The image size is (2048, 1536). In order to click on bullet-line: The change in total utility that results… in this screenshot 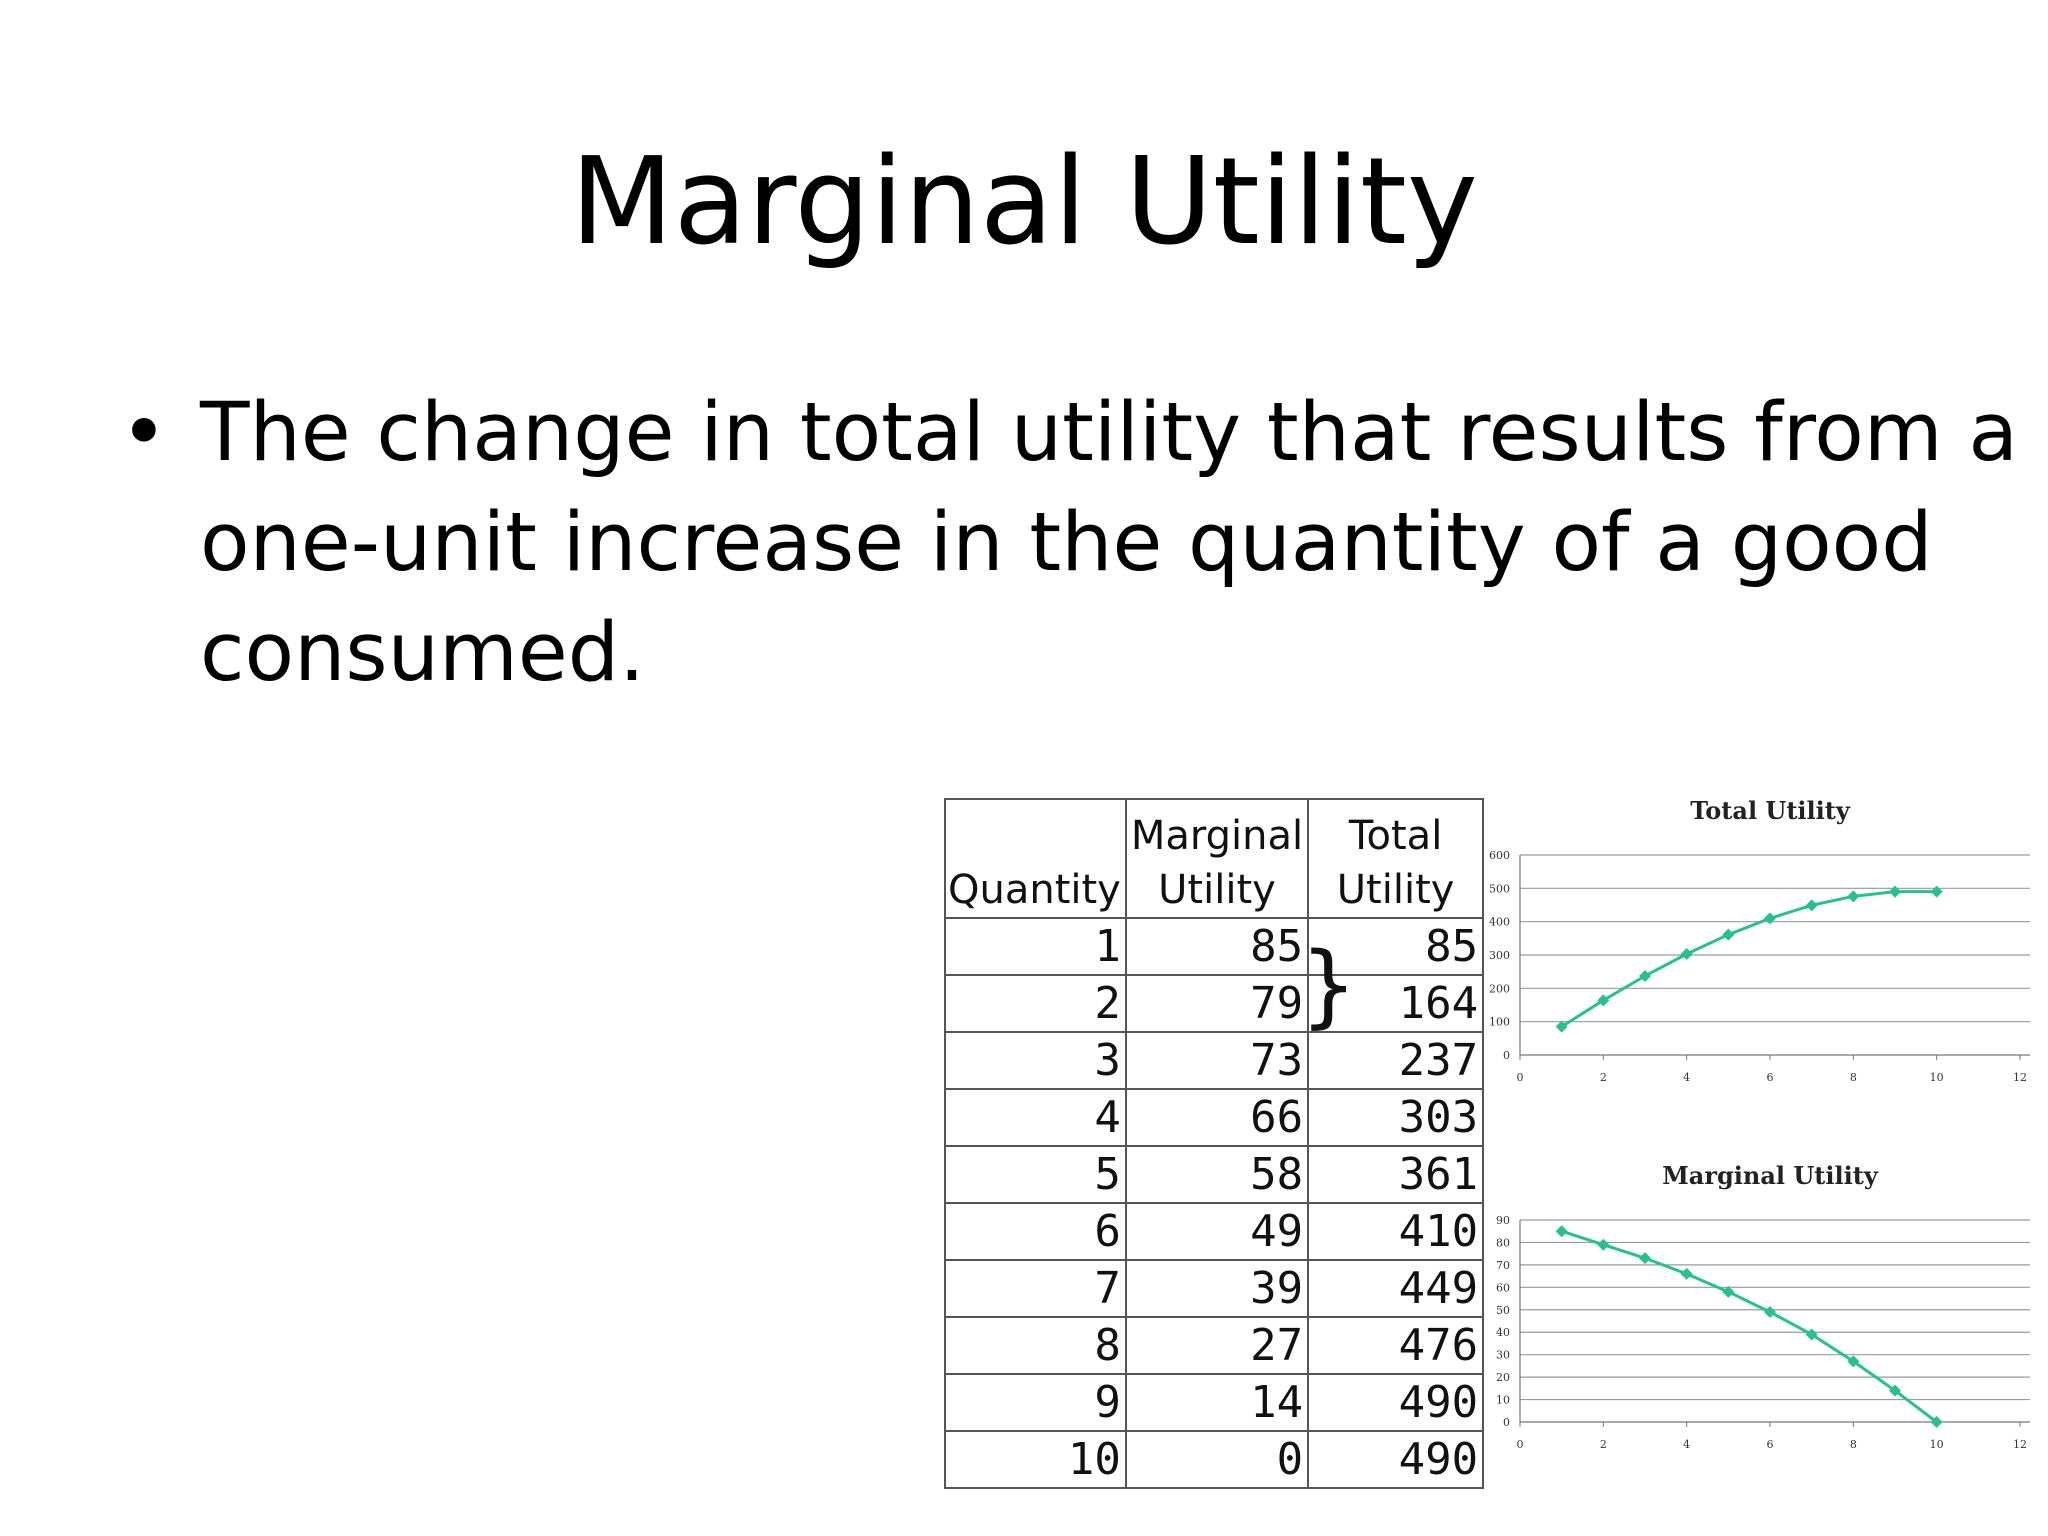, I will do `click(1109, 433)`.